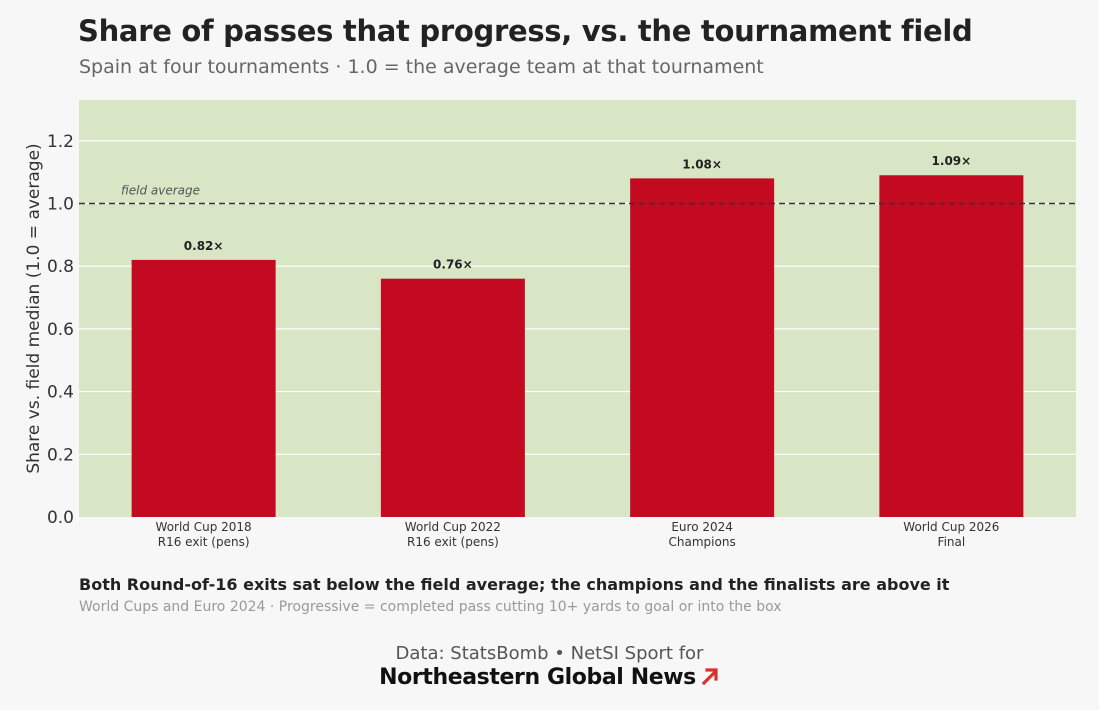 This screenshot has height=710, width=1099. Describe the element at coordinates (160, 190) in the screenshot. I see `field-average-label: field average` at that location.